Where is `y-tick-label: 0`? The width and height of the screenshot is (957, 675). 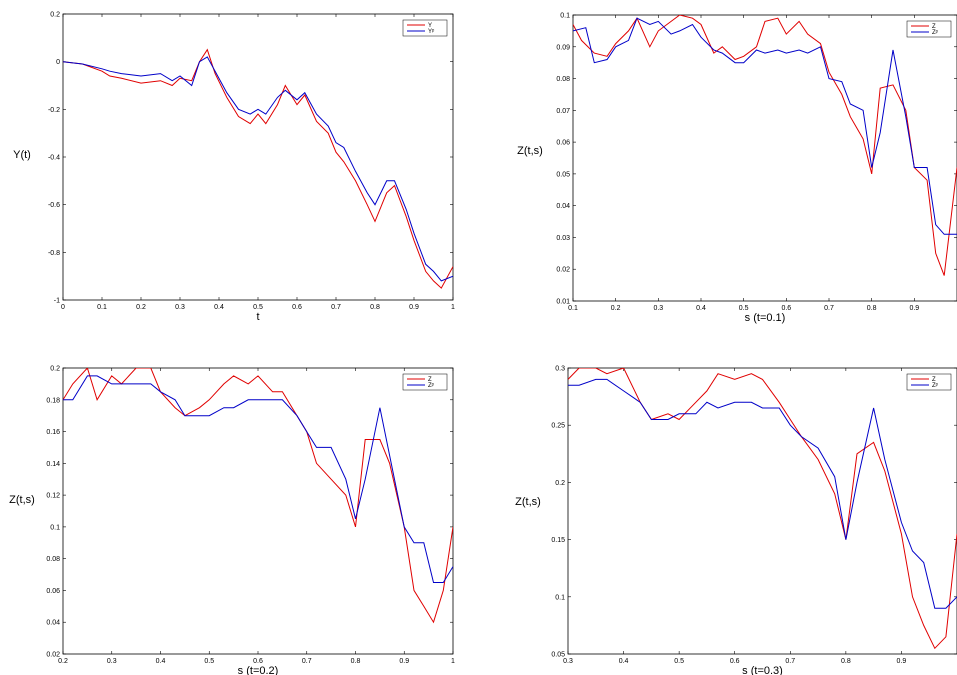 y-tick-label: 0 is located at coordinates (58, 62).